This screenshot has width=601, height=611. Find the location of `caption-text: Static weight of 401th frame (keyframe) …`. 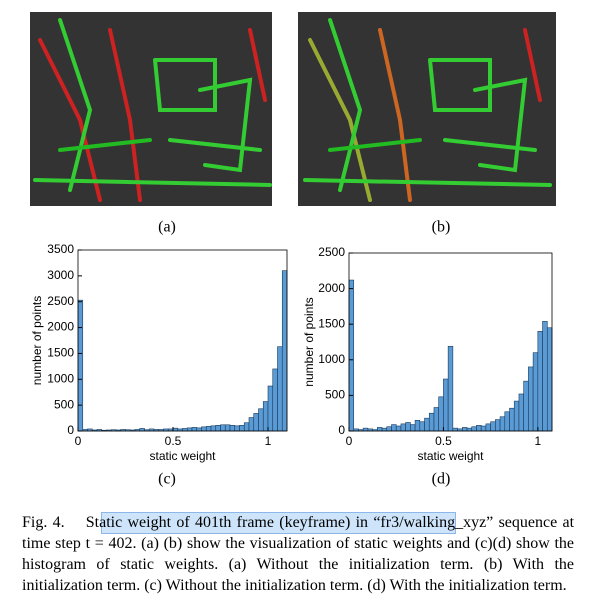

caption-text: Static weight of 401th frame (keyframe) … is located at coordinates (298, 554).